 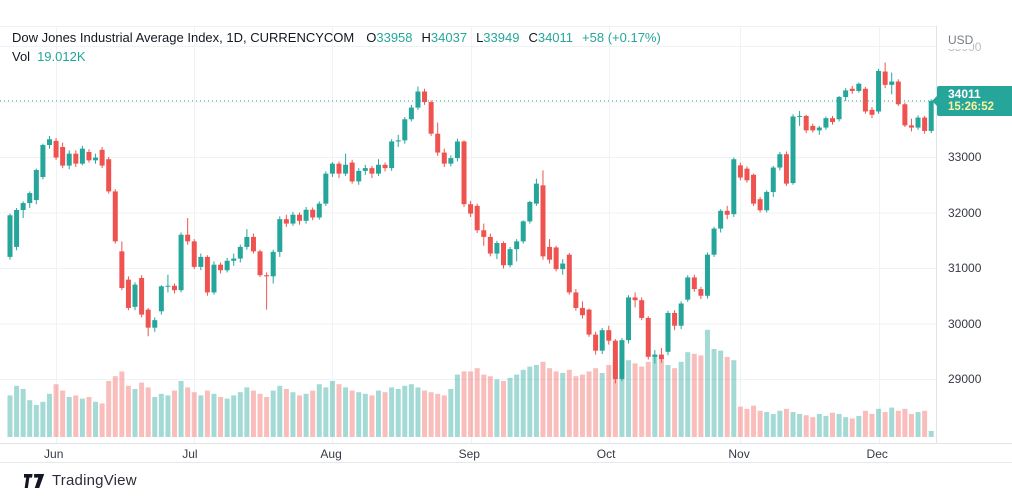 I want to click on low-value: 33949, so click(x=501, y=37).